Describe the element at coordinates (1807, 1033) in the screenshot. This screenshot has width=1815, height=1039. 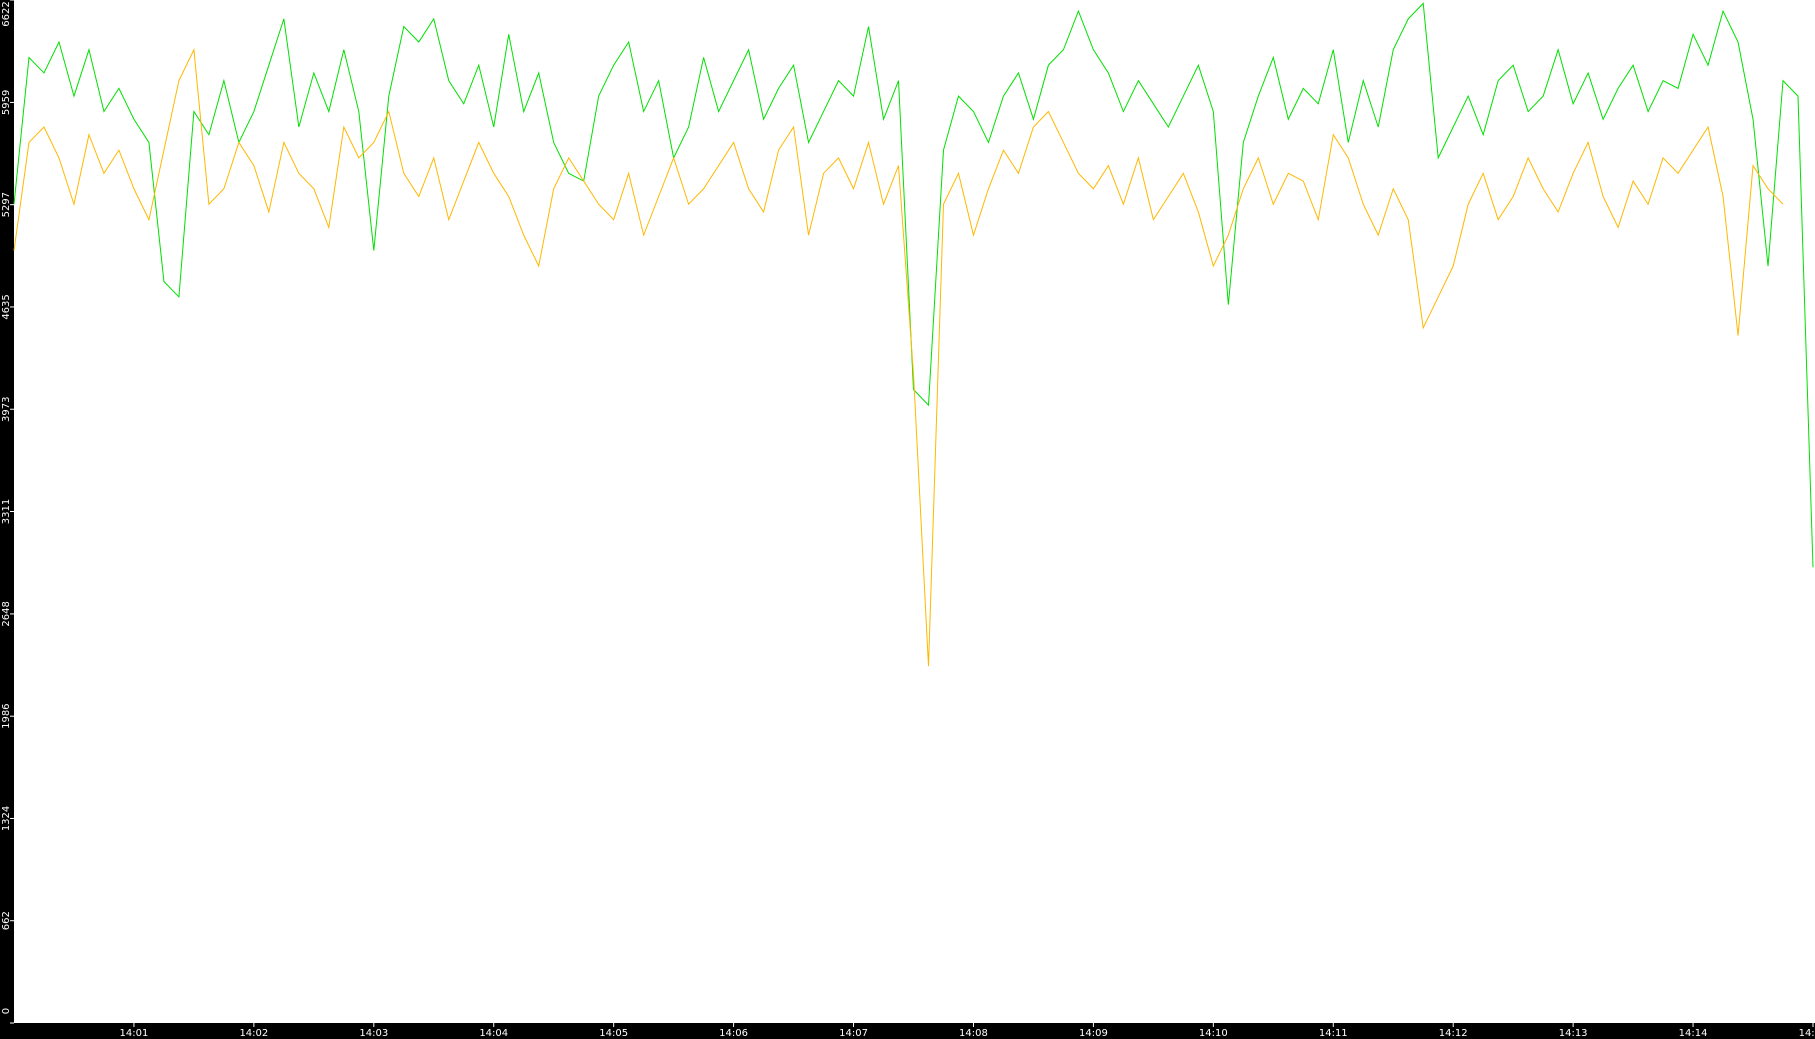
I see `x-tick-label: 14:15` at that location.